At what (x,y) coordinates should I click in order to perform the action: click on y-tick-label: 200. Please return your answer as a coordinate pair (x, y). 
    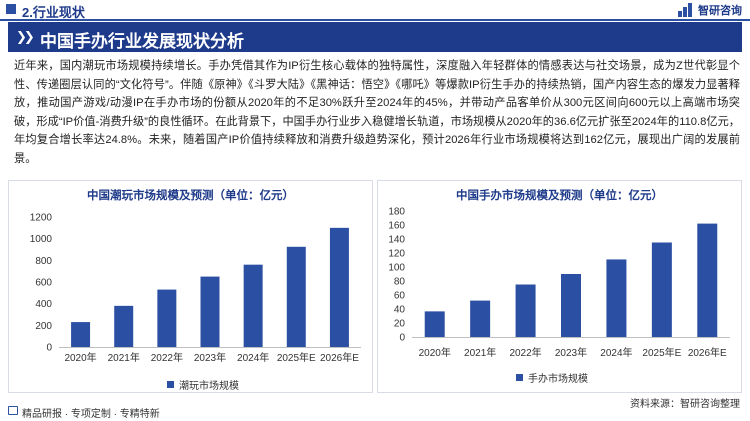
    Looking at the image, I should click on (43, 326).